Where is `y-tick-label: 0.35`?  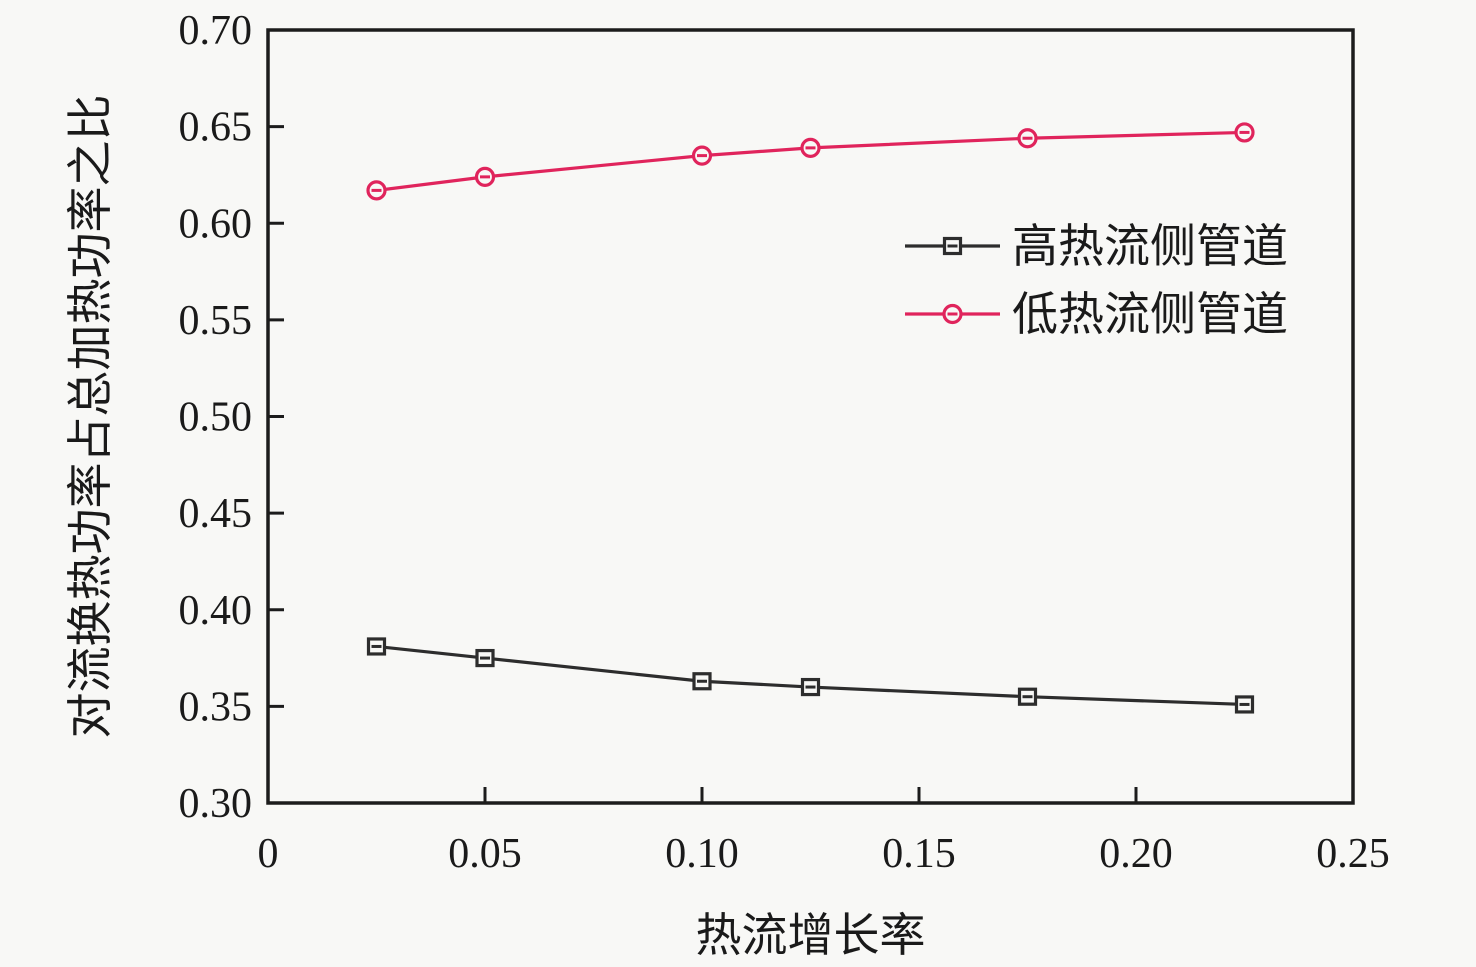 y-tick-label: 0.35 is located at coordinates (216, 707).